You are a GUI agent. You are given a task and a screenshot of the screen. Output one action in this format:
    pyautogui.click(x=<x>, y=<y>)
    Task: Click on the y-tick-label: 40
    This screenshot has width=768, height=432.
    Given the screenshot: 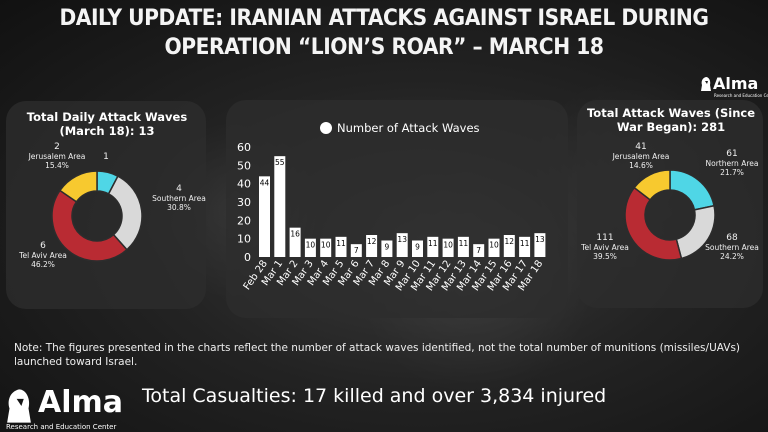 What is the action you would take?
    pyautogui.click(x=244, y=184)
    